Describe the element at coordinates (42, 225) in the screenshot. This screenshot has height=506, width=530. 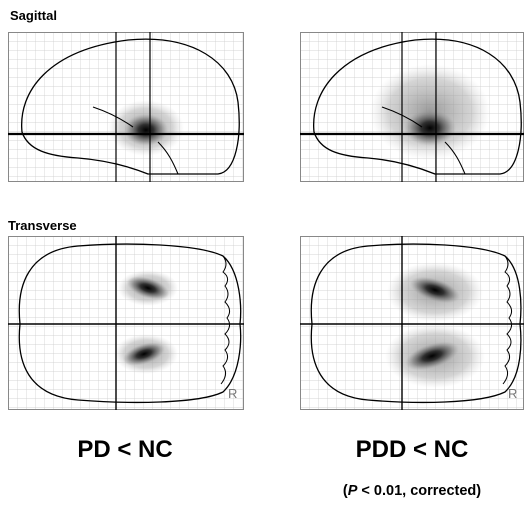
I see `transverse-row-label: Transverse` at that location.